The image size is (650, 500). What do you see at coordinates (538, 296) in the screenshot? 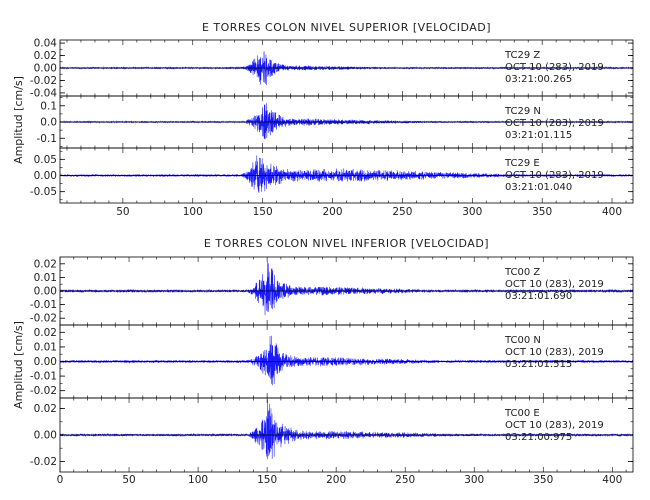
I see `time-label: 03:21:01.690` at bounding box center [538, 296].